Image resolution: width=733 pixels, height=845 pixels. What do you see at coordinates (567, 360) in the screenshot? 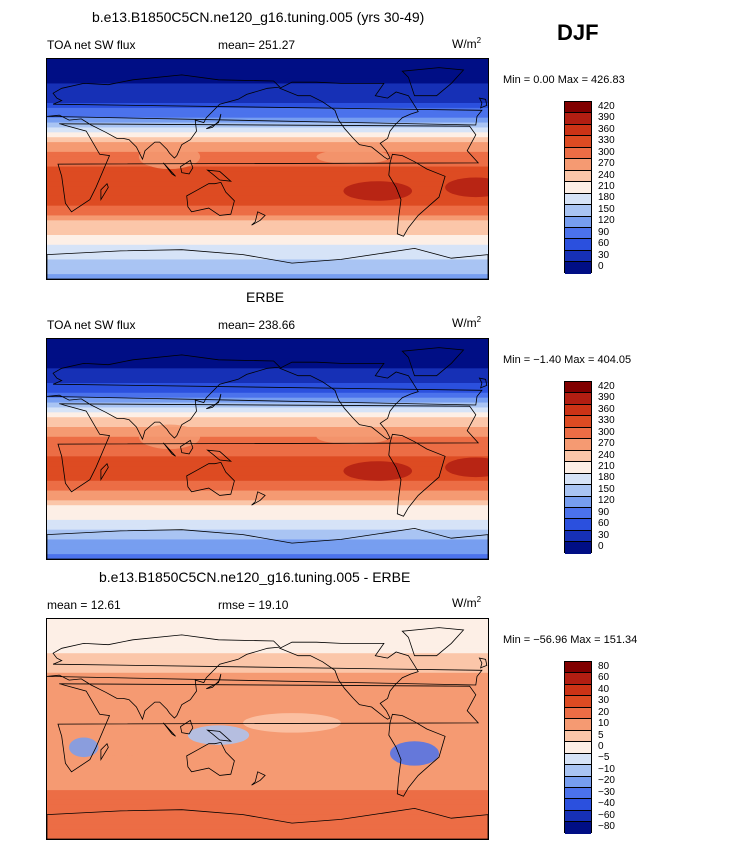
I see `panel2-minmax: Min = −1.40 Max = 404.05` at bounding box center [567, 360].